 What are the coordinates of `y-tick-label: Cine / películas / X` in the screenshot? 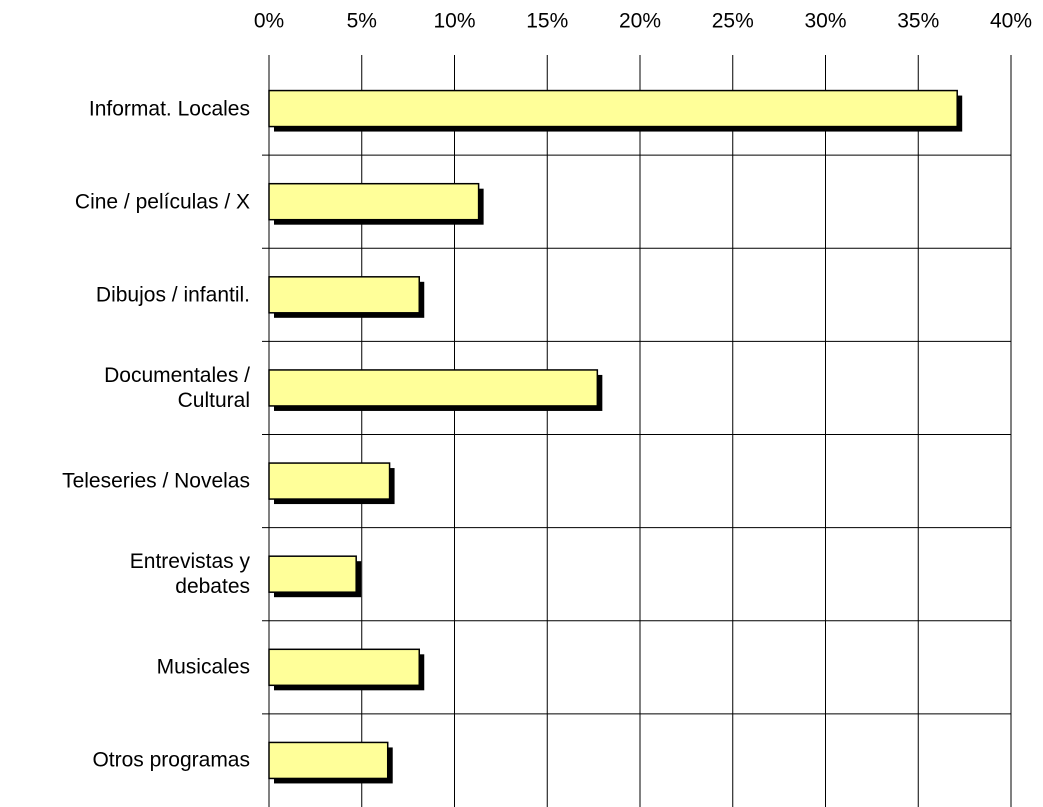 It's located at (162, 202).